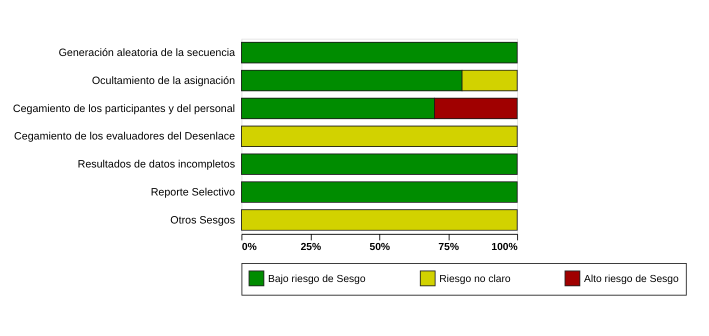 The image size is (709, 336). What do you see at coordinates (147, 53) in the screenshot?
I see `y-tick-label: Generación aleatoria de la secuencia` at bounding box center [147, 53].